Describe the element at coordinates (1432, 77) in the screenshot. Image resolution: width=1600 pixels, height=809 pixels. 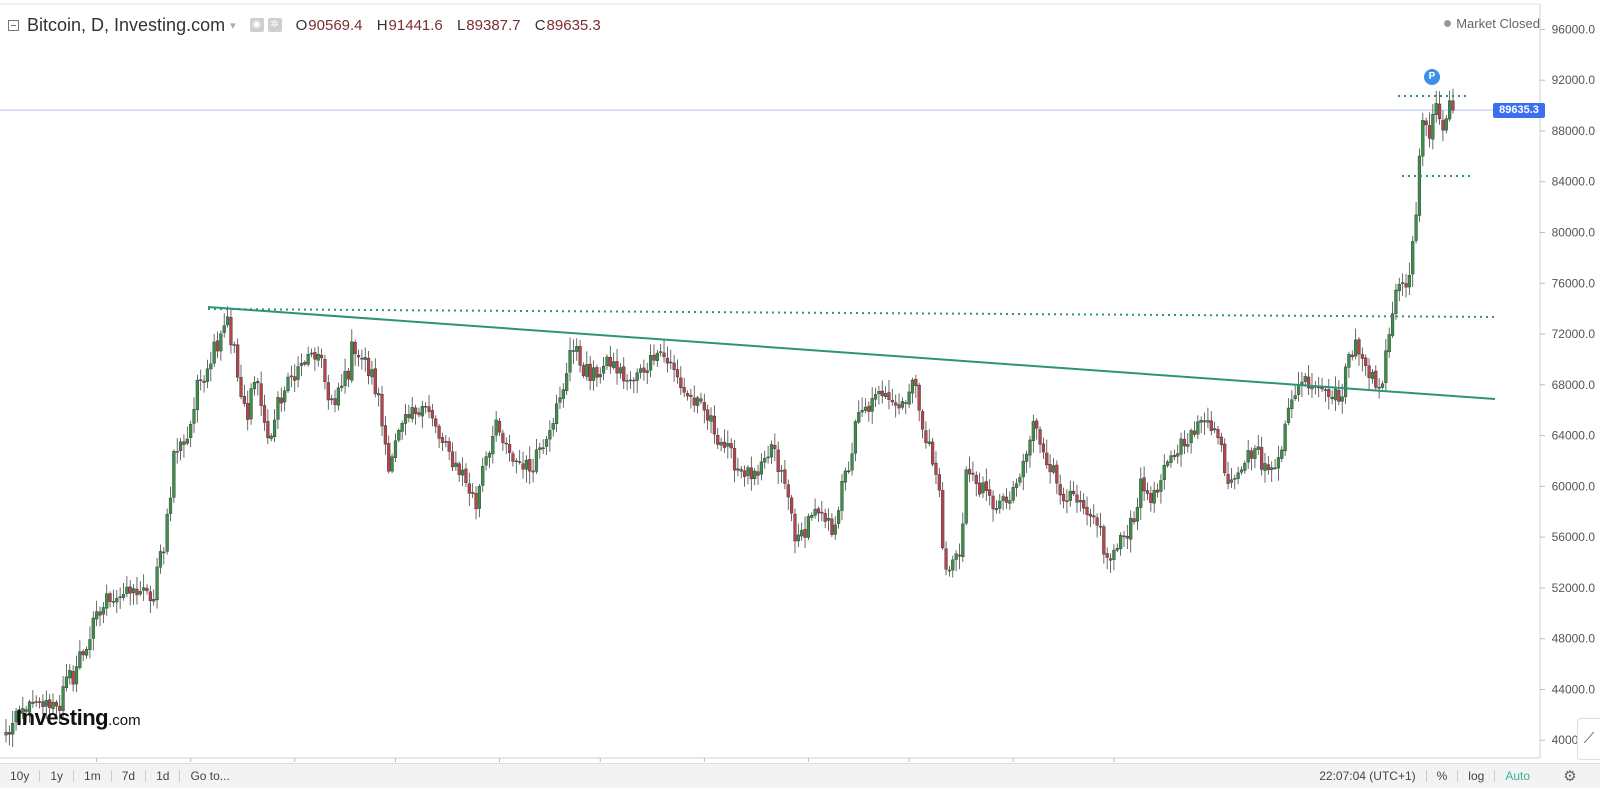
I see `pattern-marker-badge: P` at that location.